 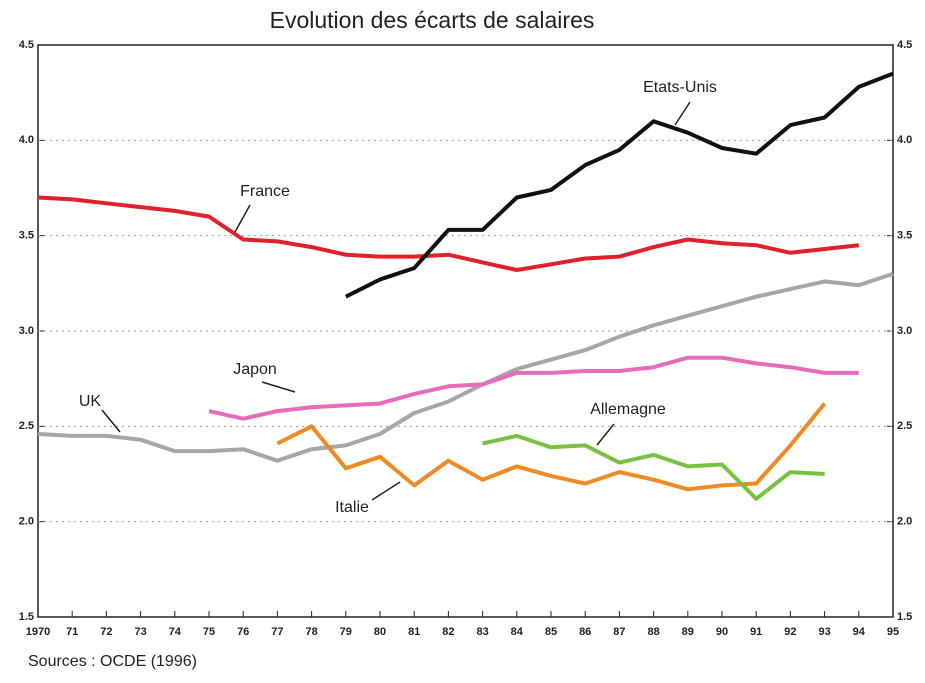 I want to click on y-tick-label: 4.0, so click(x=26, y=140).